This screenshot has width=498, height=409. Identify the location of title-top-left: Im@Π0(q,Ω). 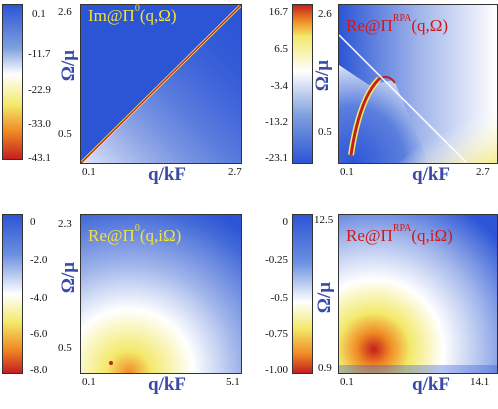
(132, 14).